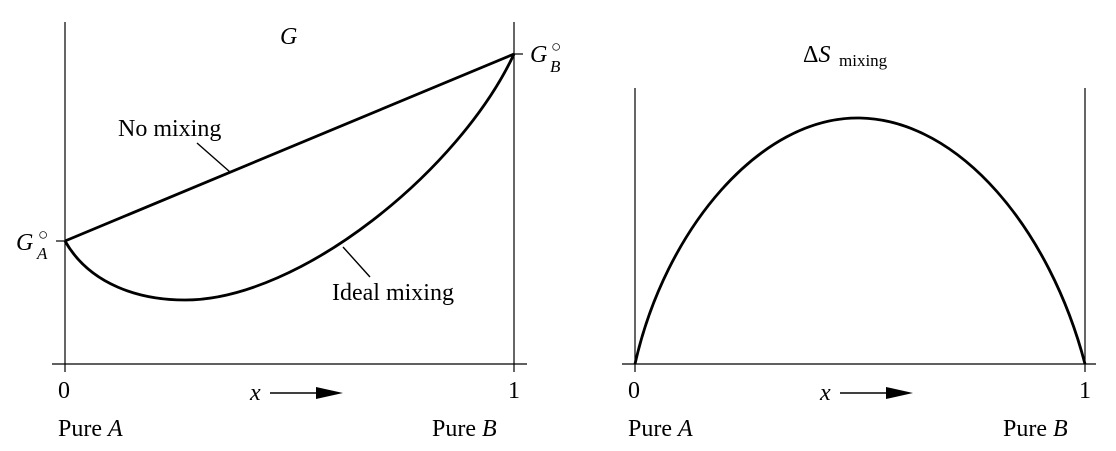 The height and width of the screenshot is (451, 1116). Describe the element at coordinates (899, 393) in the screenshot. I see `right-x-arrowhead` at that location.